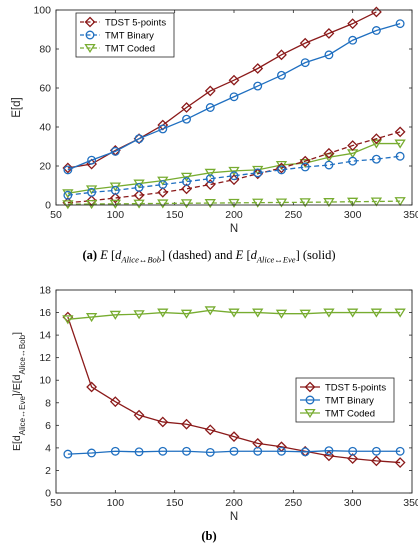 This screenshot has width=418, height=550. Describe the element at coordinates (48, 471) in the screenshot. I see `y-tick-label: 2` at that location.